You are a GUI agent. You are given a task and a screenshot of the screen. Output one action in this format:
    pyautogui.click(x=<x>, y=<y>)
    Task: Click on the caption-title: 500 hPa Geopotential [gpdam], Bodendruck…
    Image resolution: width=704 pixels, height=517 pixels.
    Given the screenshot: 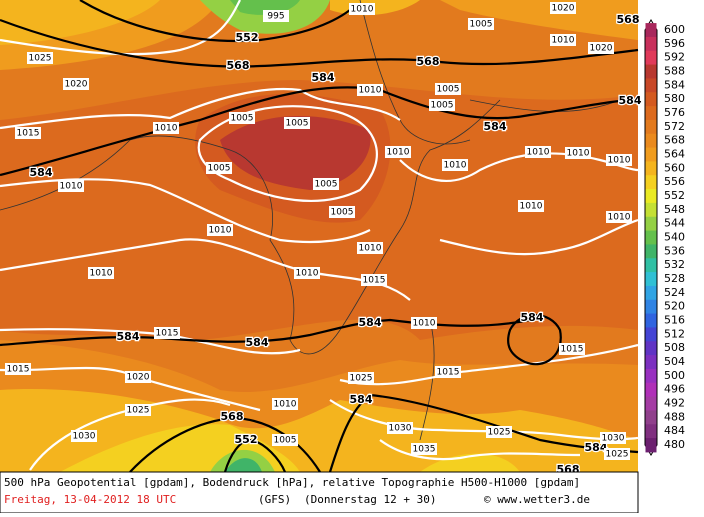 What is the action you would take?
    pyautogui.click(x=292, y=482)
    